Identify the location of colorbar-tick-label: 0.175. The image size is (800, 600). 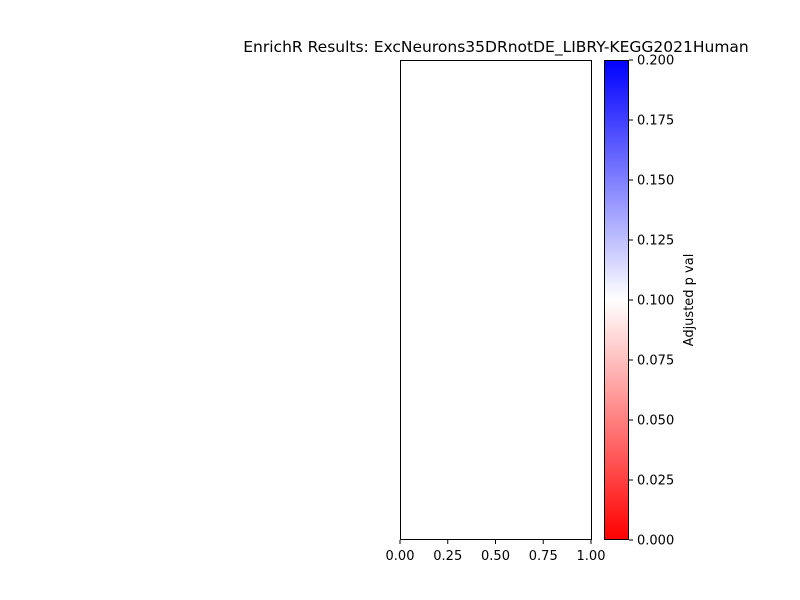
(655, 121).